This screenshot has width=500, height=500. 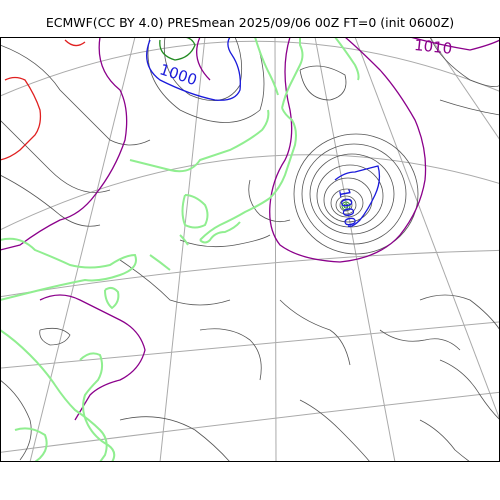 What do you see at coordinates (347, 59) in the screenshot?
I see `coastline-kamchatka` at bounding box center [347, 59].